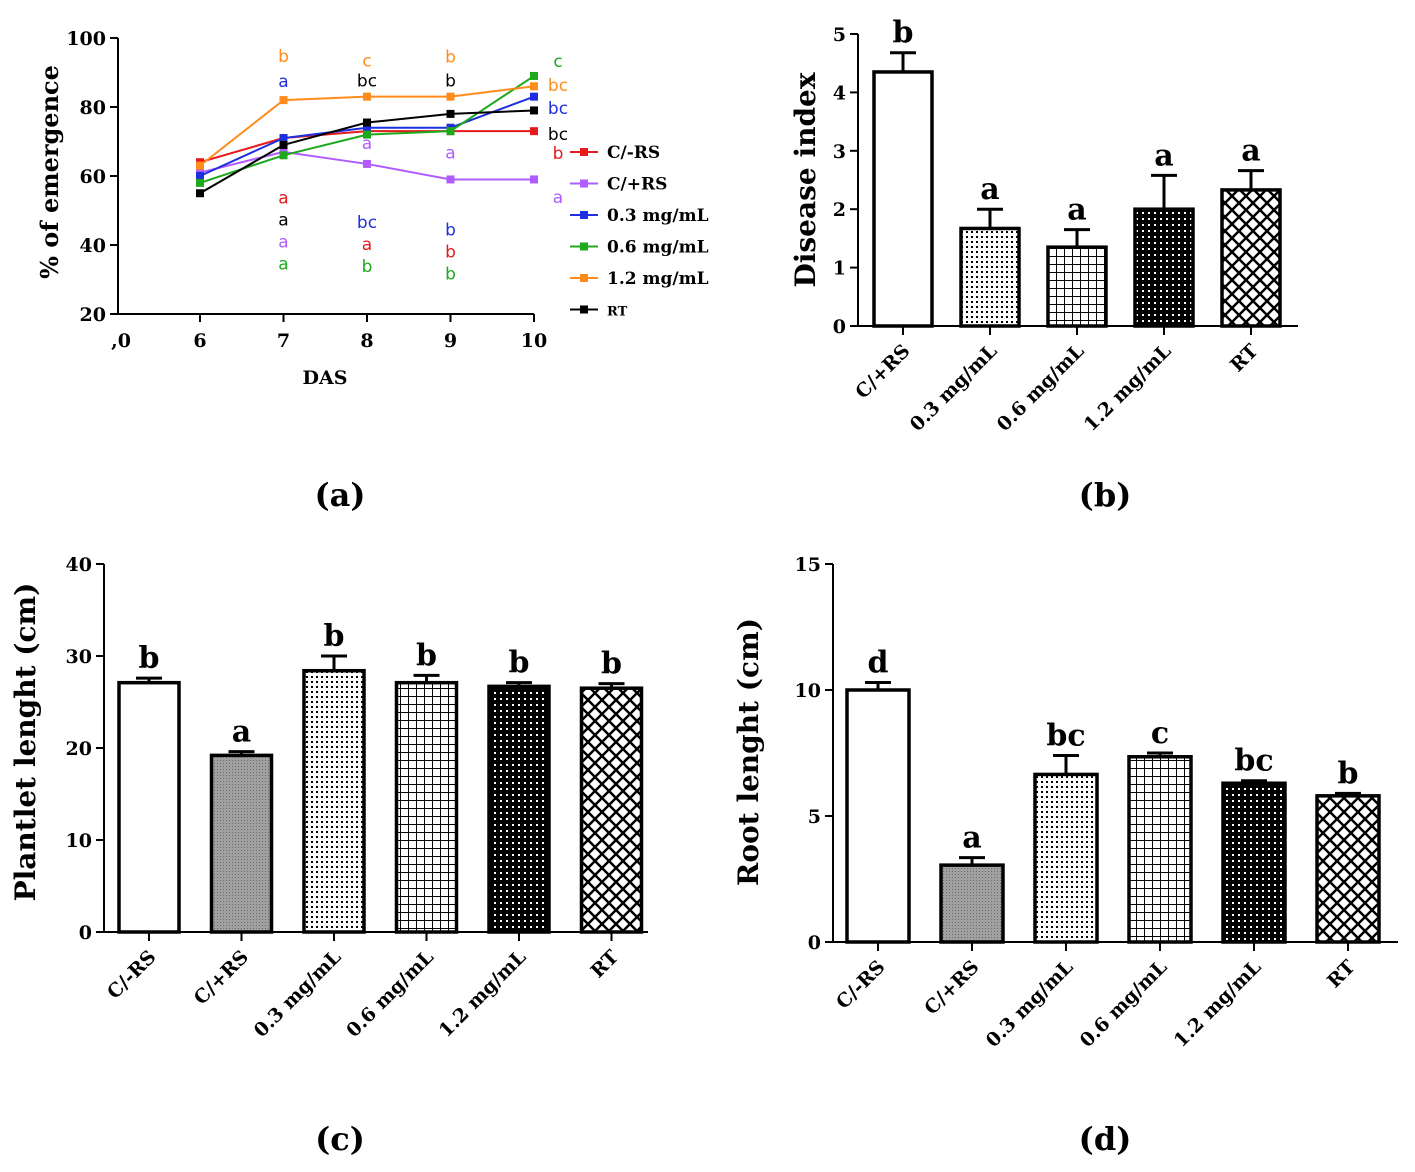 This screenshot has width=1415, height=1172. What do you see at coordinates (1244, 358) in the screenshot?
I see `panel-b-category-label: RT` at bounding box center [1244, 358].